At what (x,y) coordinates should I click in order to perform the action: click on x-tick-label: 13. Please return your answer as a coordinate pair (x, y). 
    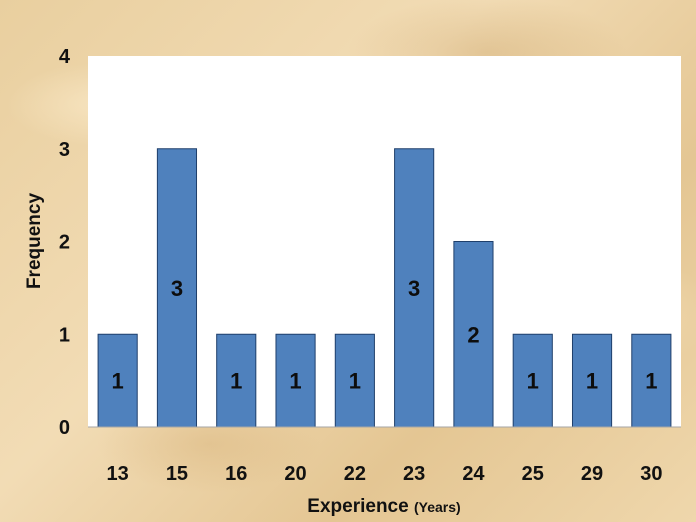
    Looking at the image, I should click on (118, 474).